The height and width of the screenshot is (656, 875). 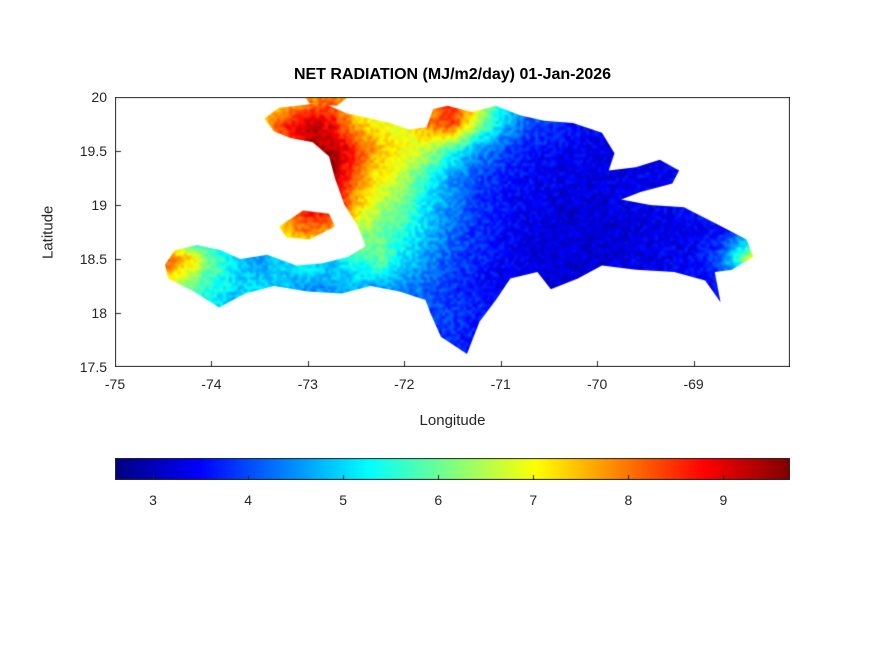 I want to click on x-tick-label: -71, so click(x=500, y=384).